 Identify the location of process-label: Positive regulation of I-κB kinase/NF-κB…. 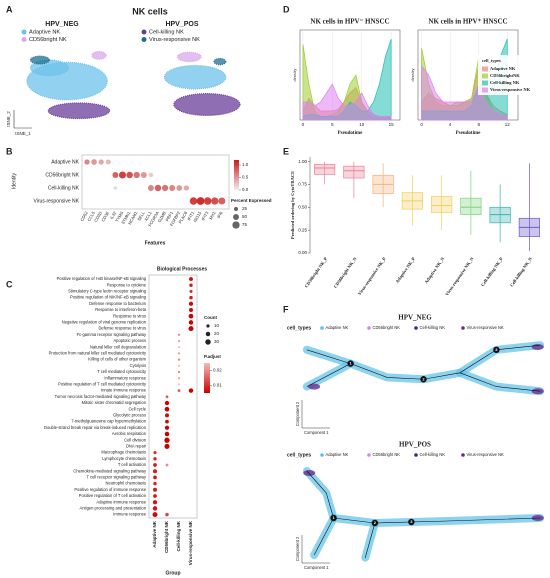
(102, 278).